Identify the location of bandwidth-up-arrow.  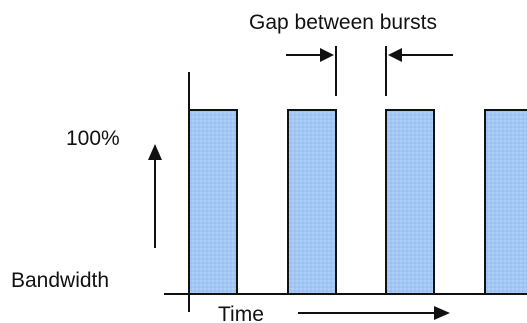
(155, 196).